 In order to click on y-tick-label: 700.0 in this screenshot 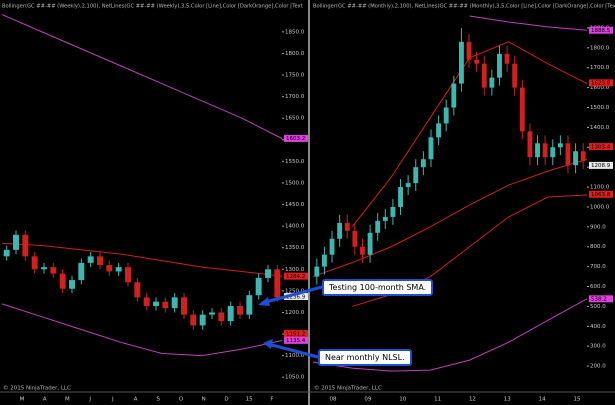, I will do `click(598, 267)`.